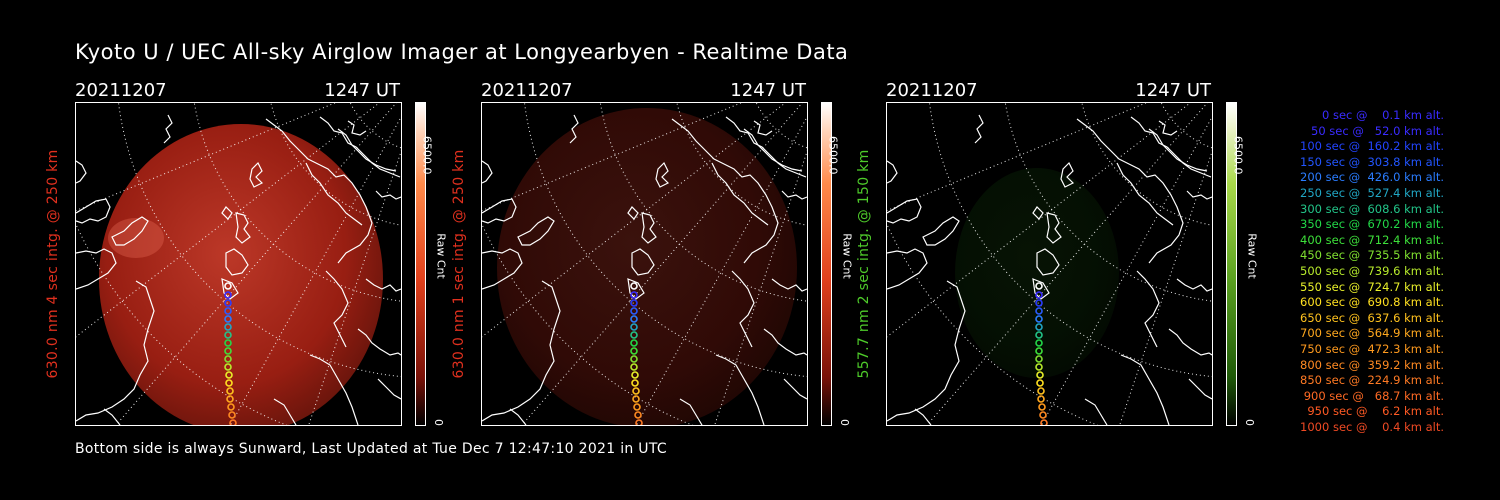 The image size is (1500, 500). What do you see at coordinates (1382, 115) in the screenshot?
I see `legend-entry: 0 sec @ 0.1 km alt.` at bounding box center [1382, 115].